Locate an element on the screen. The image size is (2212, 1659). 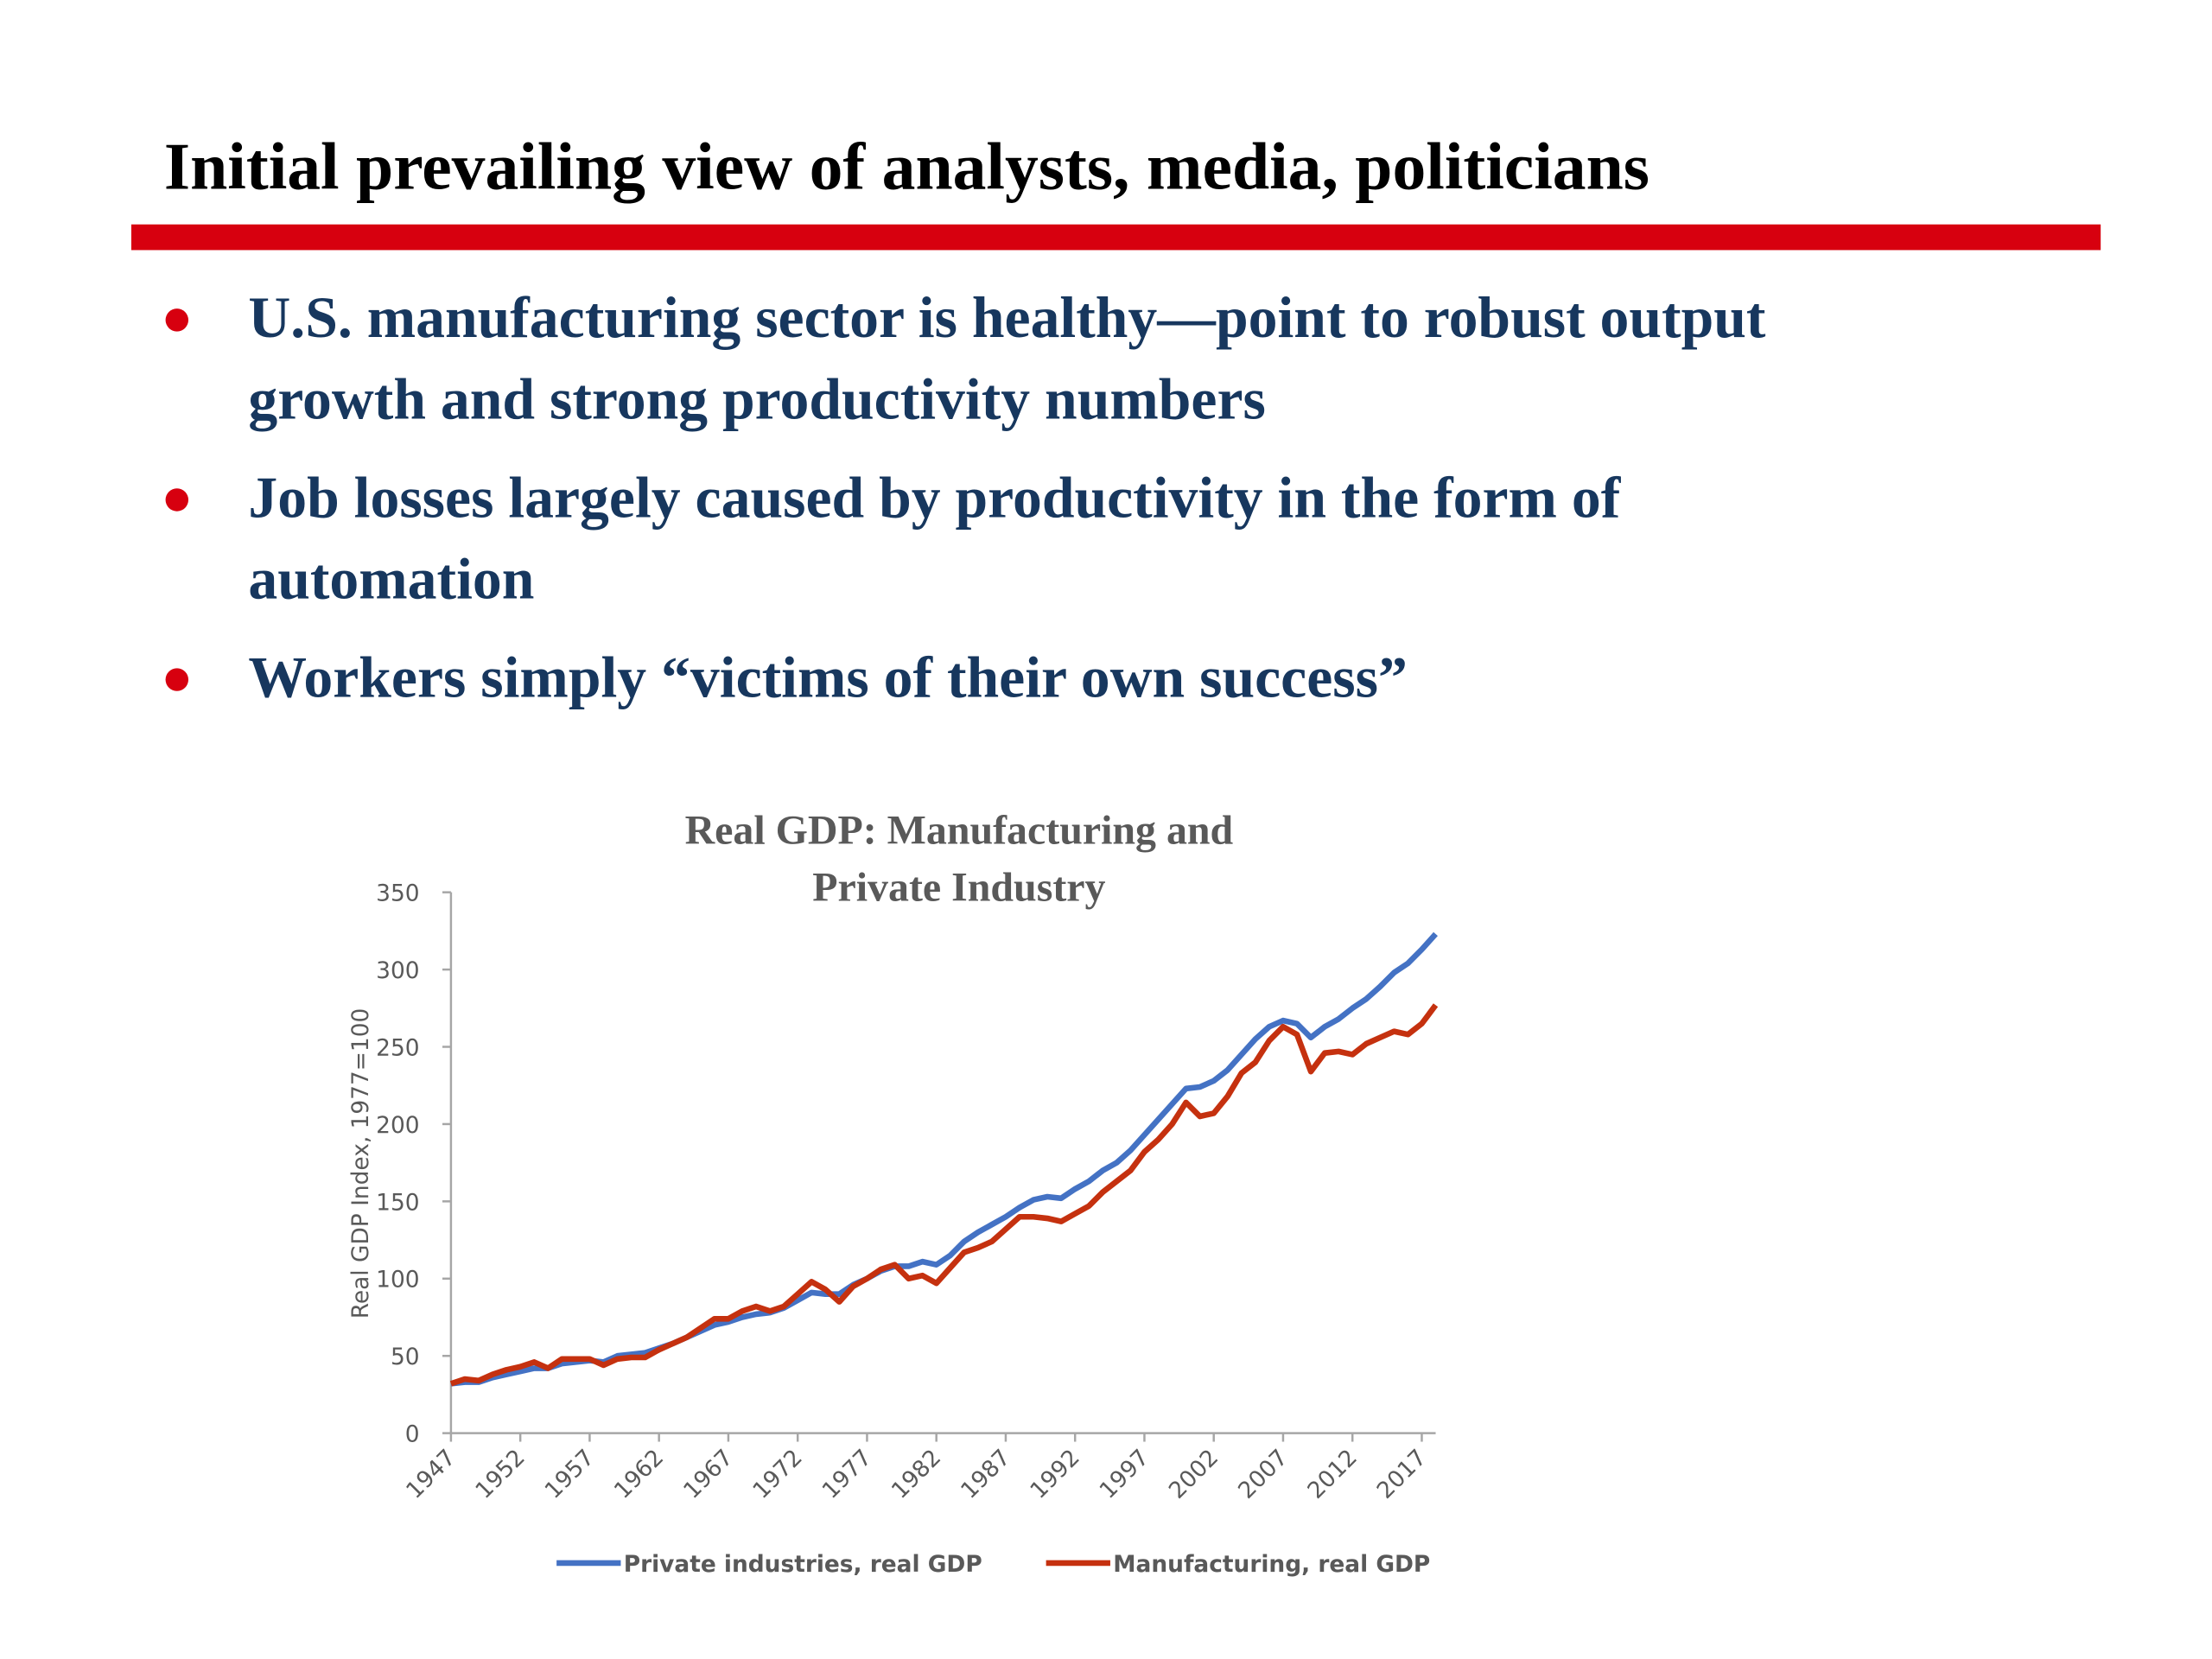
bullet-text: automation is located at coordinates (391, 578).